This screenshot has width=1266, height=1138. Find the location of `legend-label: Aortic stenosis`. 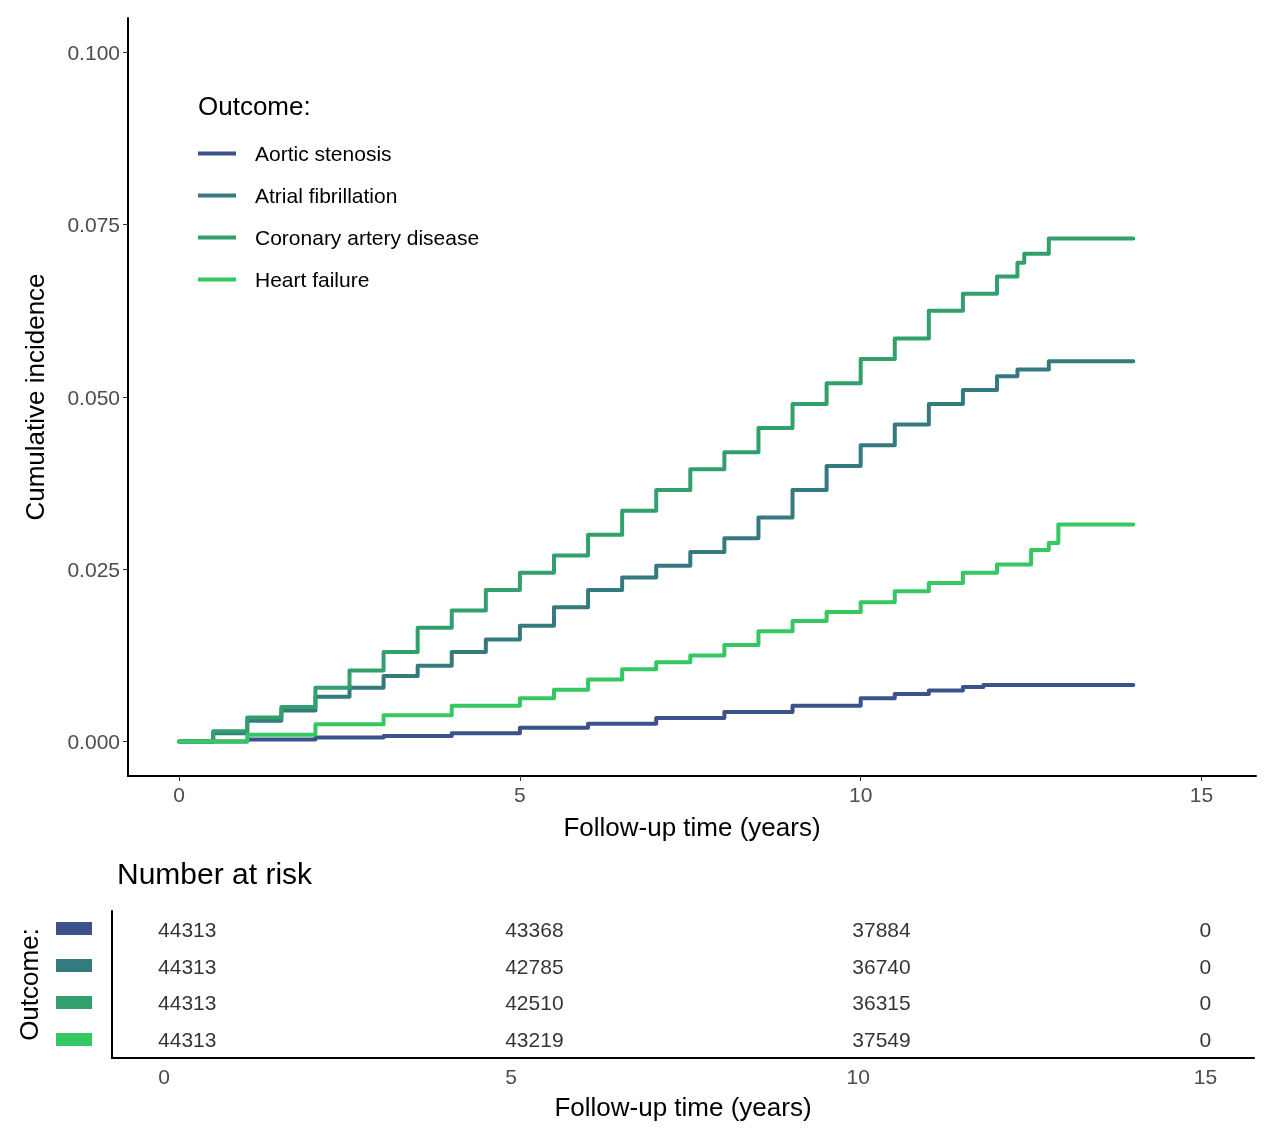

legend-label: Aortic stenosis is located at coordinates (323, 153).